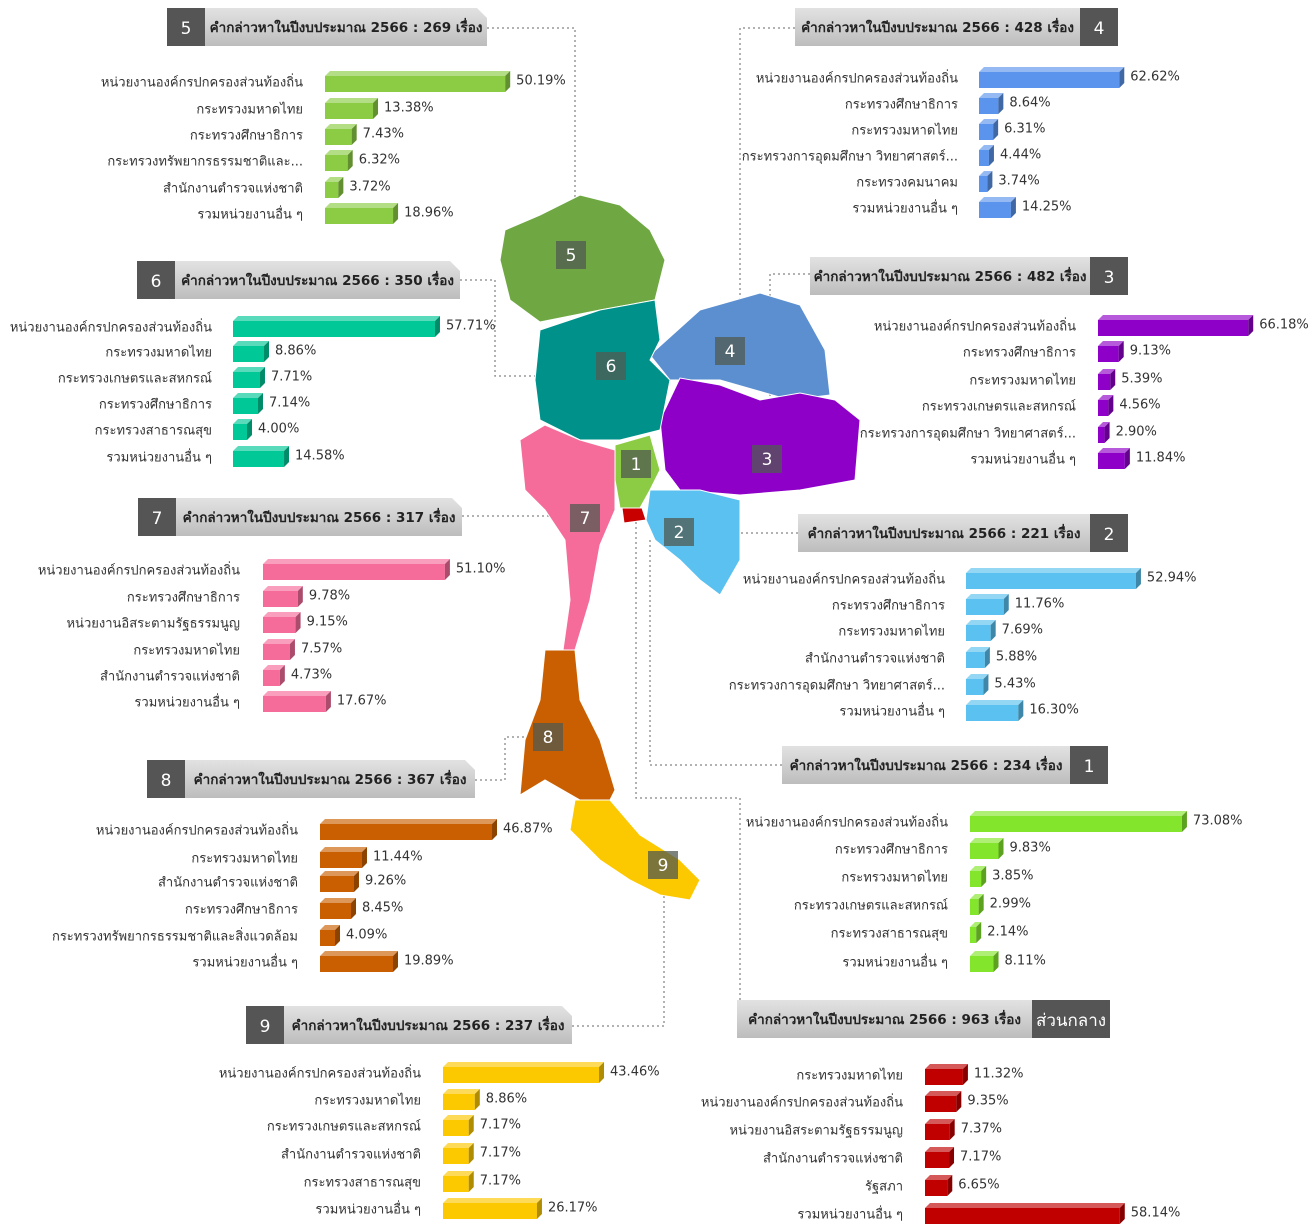  I want to click on value-label: 16.30%, so click(1054, 710).